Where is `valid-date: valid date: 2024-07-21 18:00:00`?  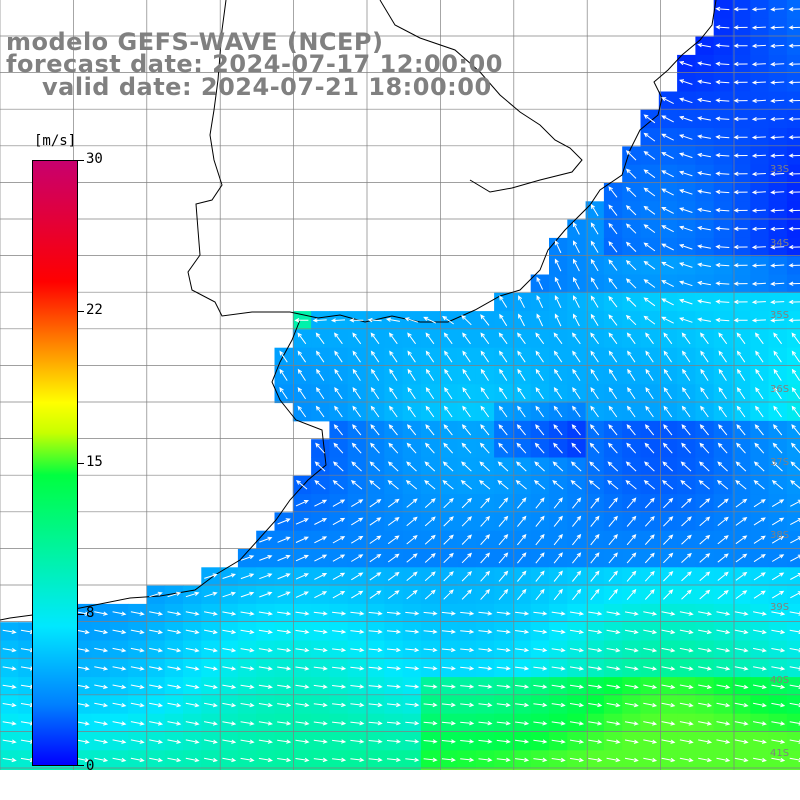
valid-date: valid date: 2024-07-21 18:00:00 is located at coordinates (267, 87).